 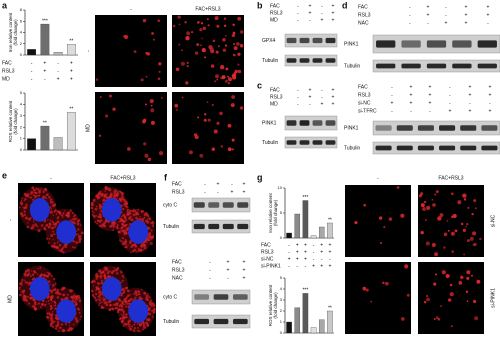 I want to click on condition-label: RSL3, so click(x=276, y=13).